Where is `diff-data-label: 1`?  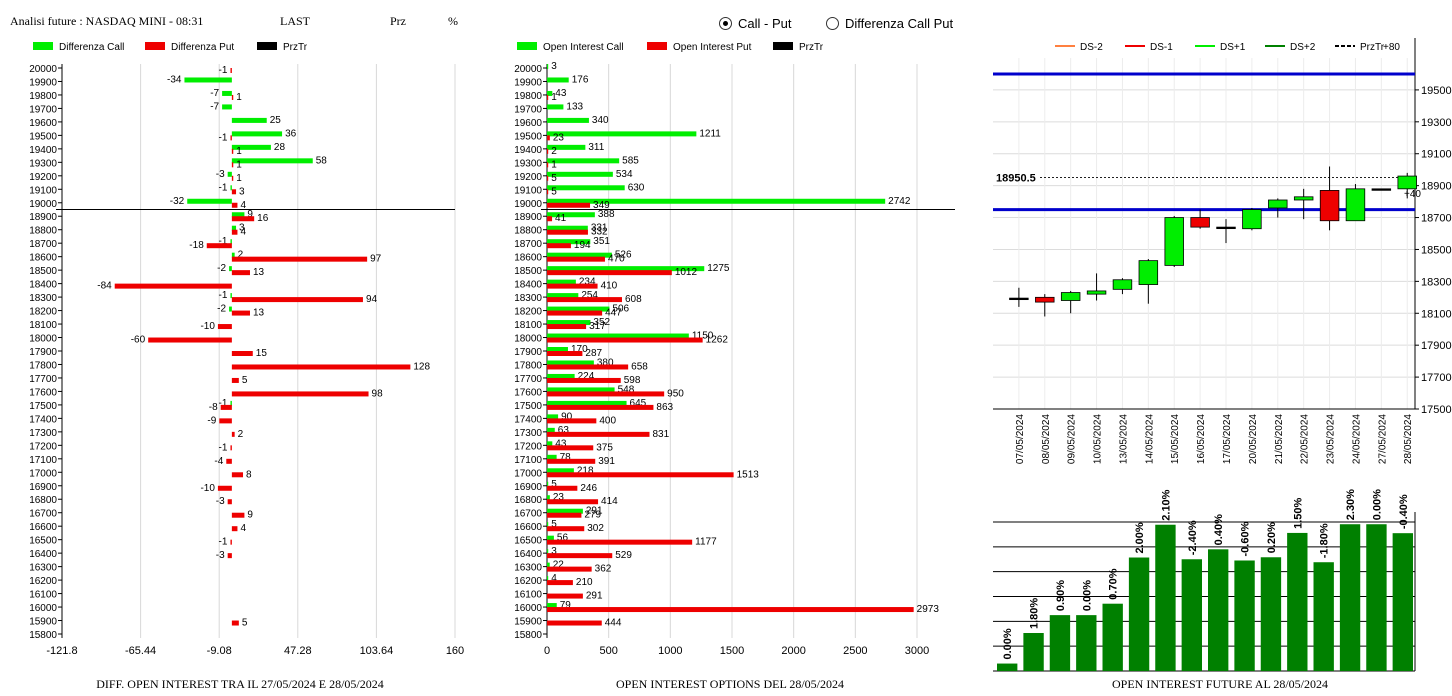 diff-data-label: 1 is located at coordinates (239, 97).